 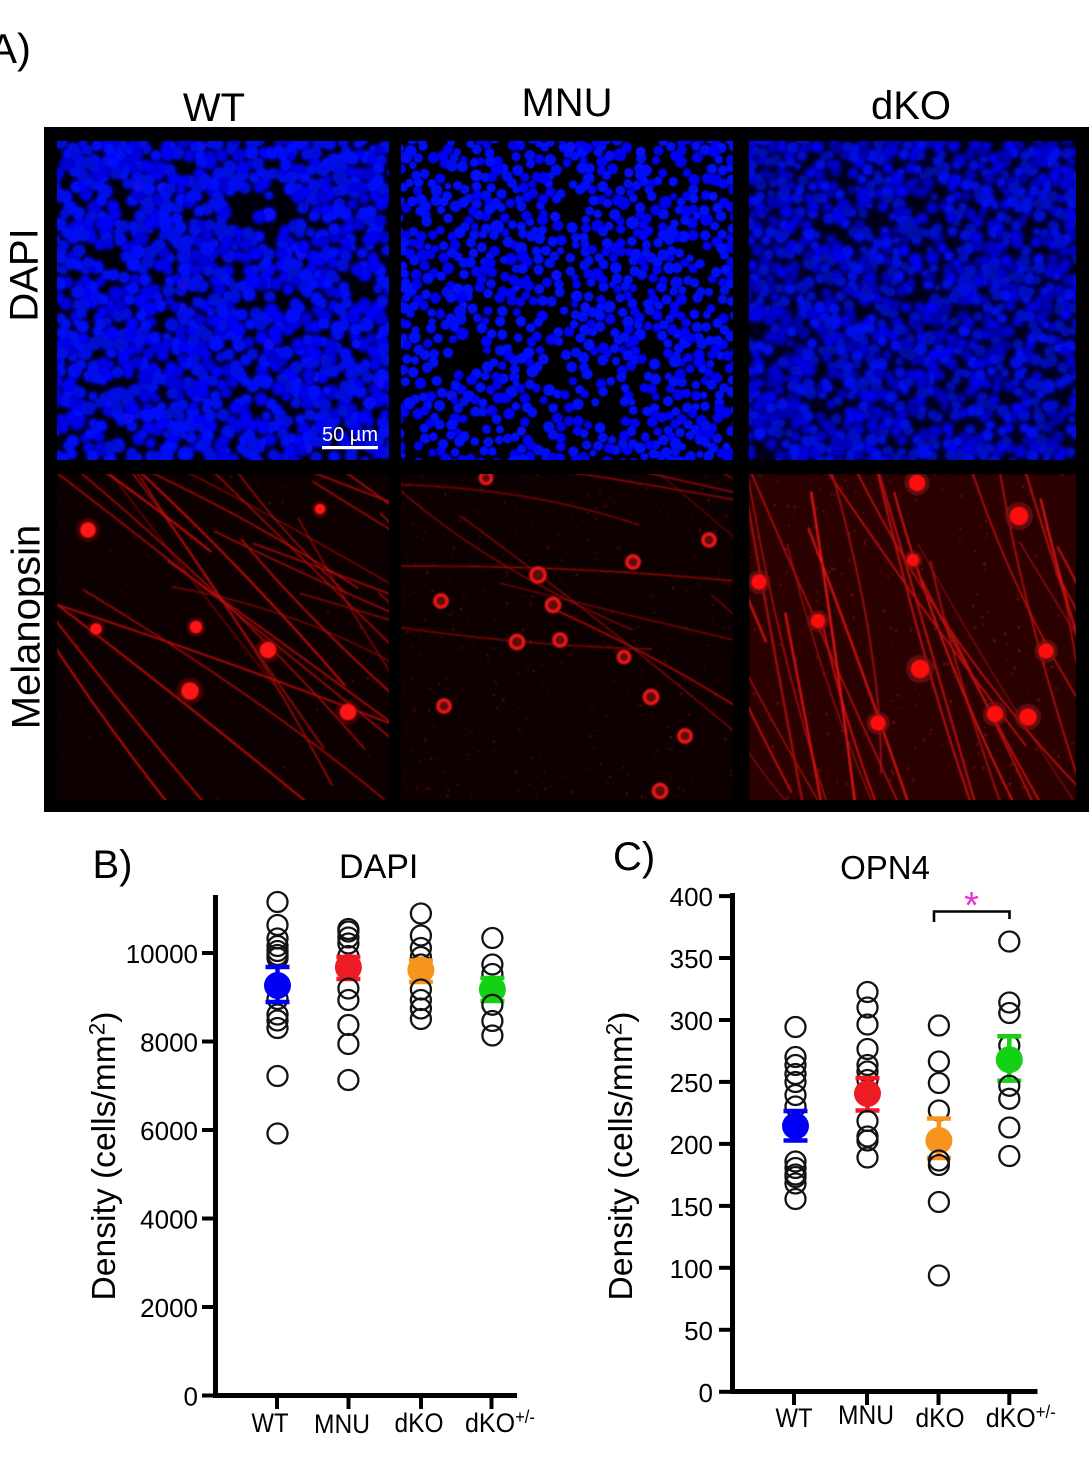 What do you see at coordinates (350, 435) in the screenshot?
I see `svg-text: 50 µm` at bounding box center [350, 435].